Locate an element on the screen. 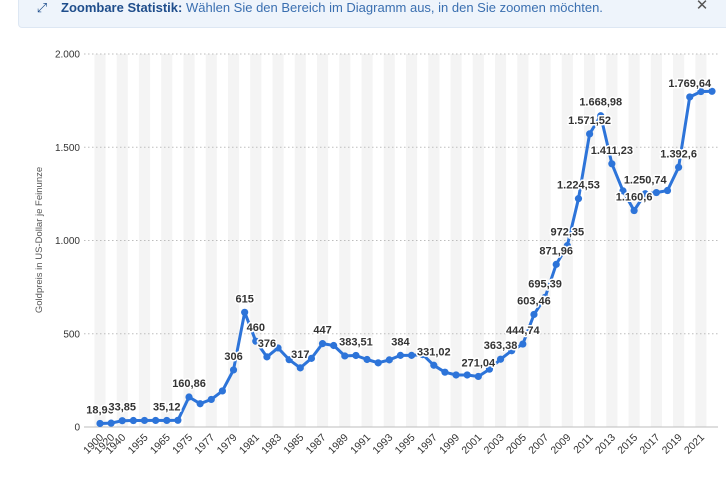  y-tick-label: 0 is located at coordinates (77, 428).